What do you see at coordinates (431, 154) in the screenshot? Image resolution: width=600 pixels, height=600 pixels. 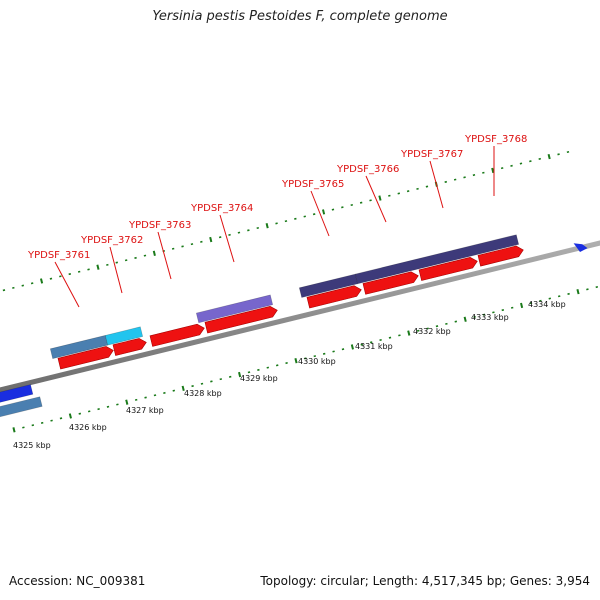 I see `gene-label: YPDSF_3767` at bounding box center [431, 154].